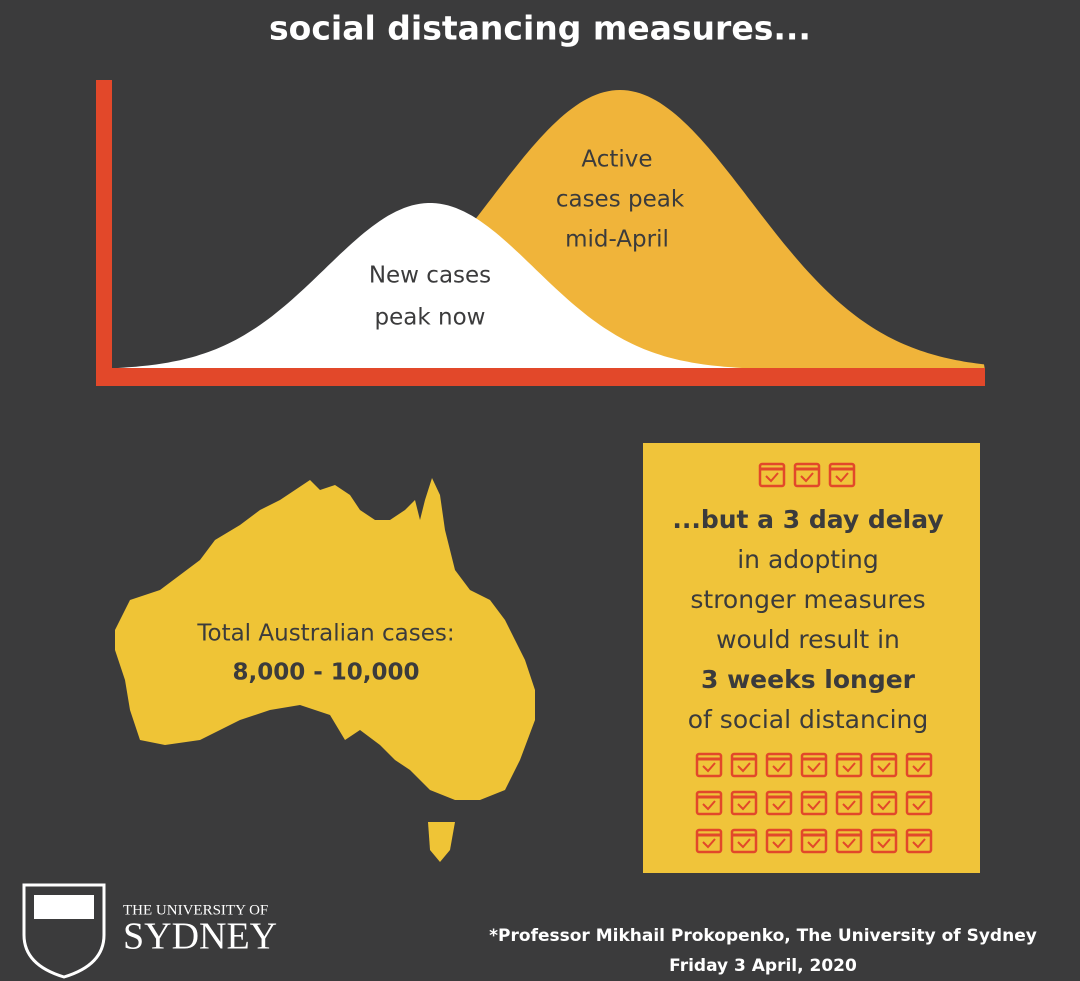 This screenshot has height=981, width=1080. What do you see at coordinates (430, 318) in the screenshot?
I see `new-label: peak now` at bounding box center [430, 318].